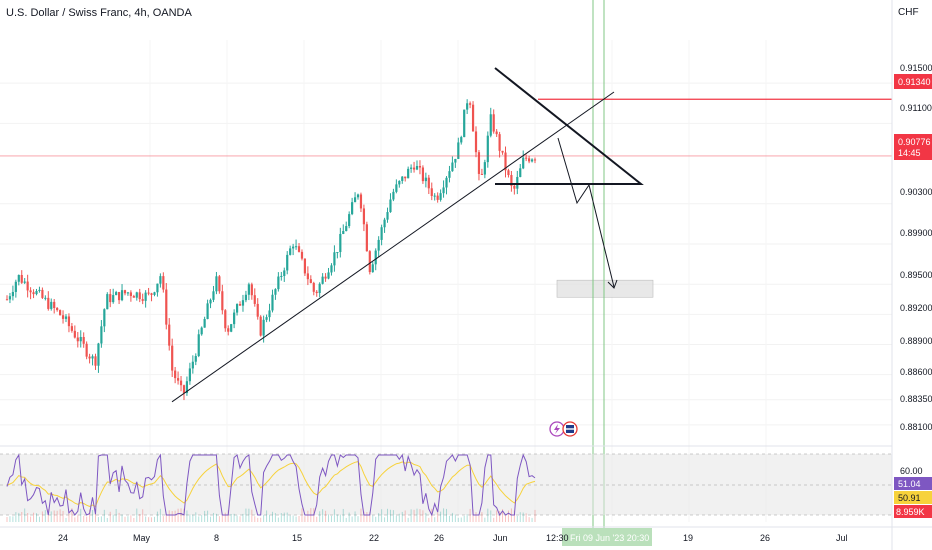 This screenshot has width=932, height=550. What do you see at coordinates (913, 81) in the screenshot?
I see `level-price-tag` at bounding box center [913, 81].